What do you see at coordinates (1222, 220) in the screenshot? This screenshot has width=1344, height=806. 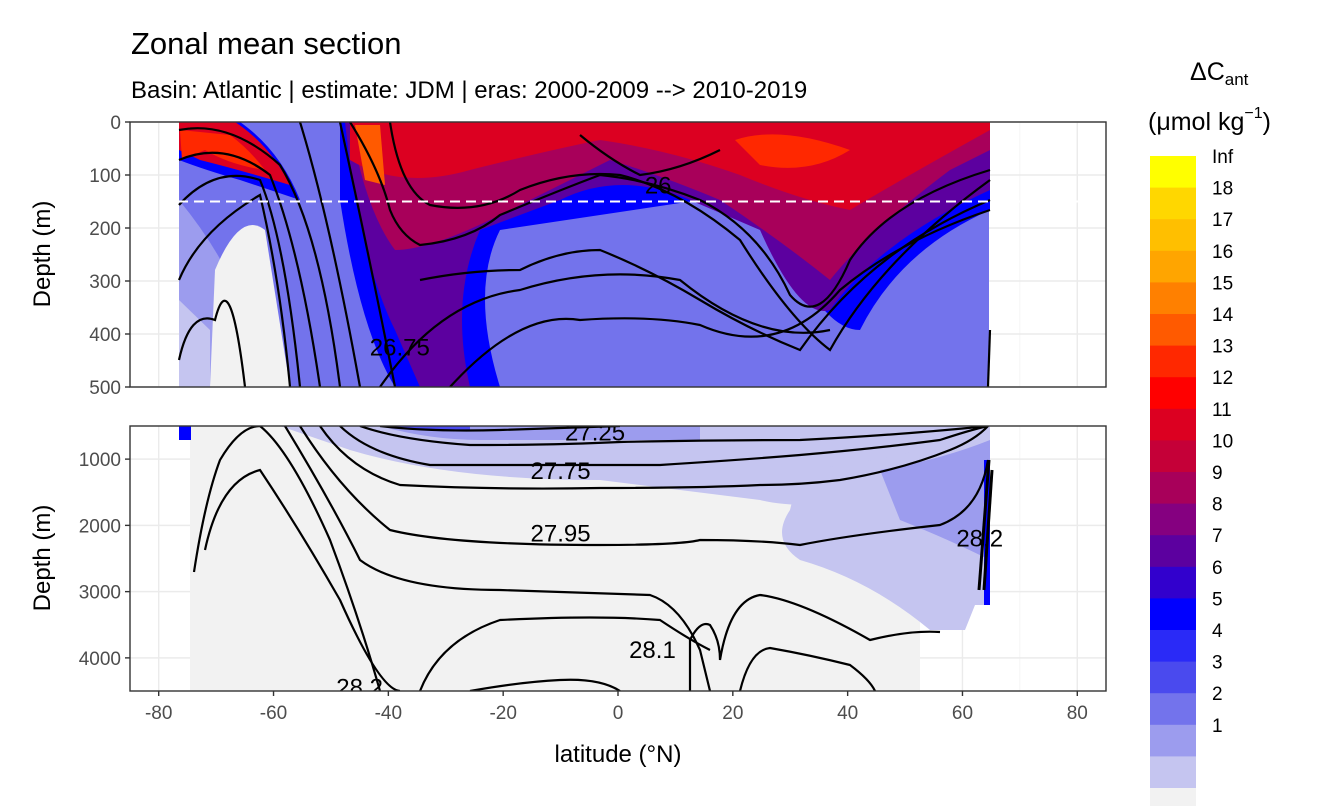 I see `legend-label: 17` at bounding box center [1222, 220].